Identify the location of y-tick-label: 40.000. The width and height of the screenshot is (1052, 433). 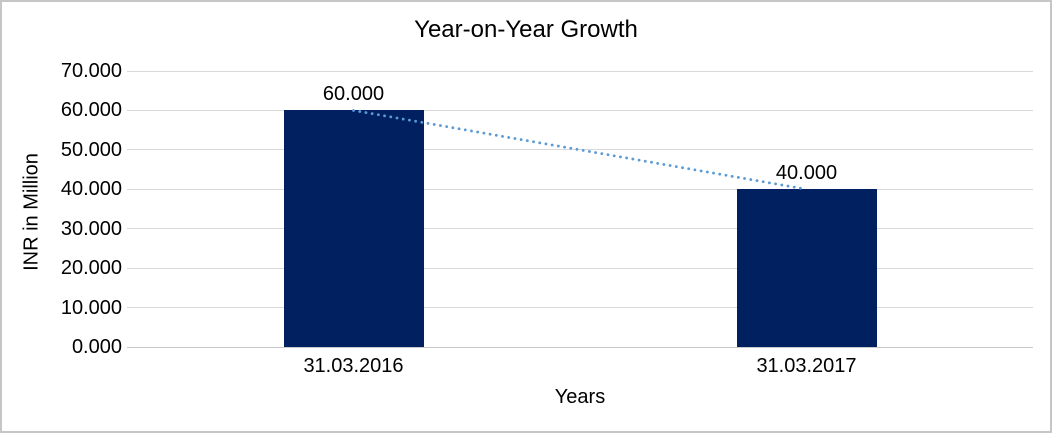
(91, 189).